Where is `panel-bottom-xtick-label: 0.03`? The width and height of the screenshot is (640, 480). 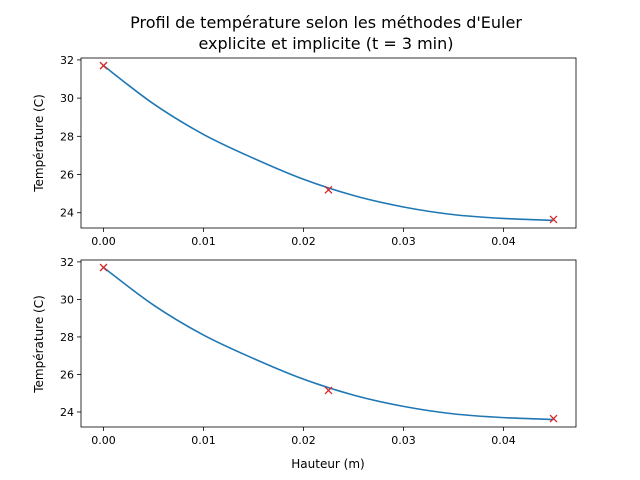
panel-bottom-xtick-label: 0.03 is located at coordinates (403, 440).